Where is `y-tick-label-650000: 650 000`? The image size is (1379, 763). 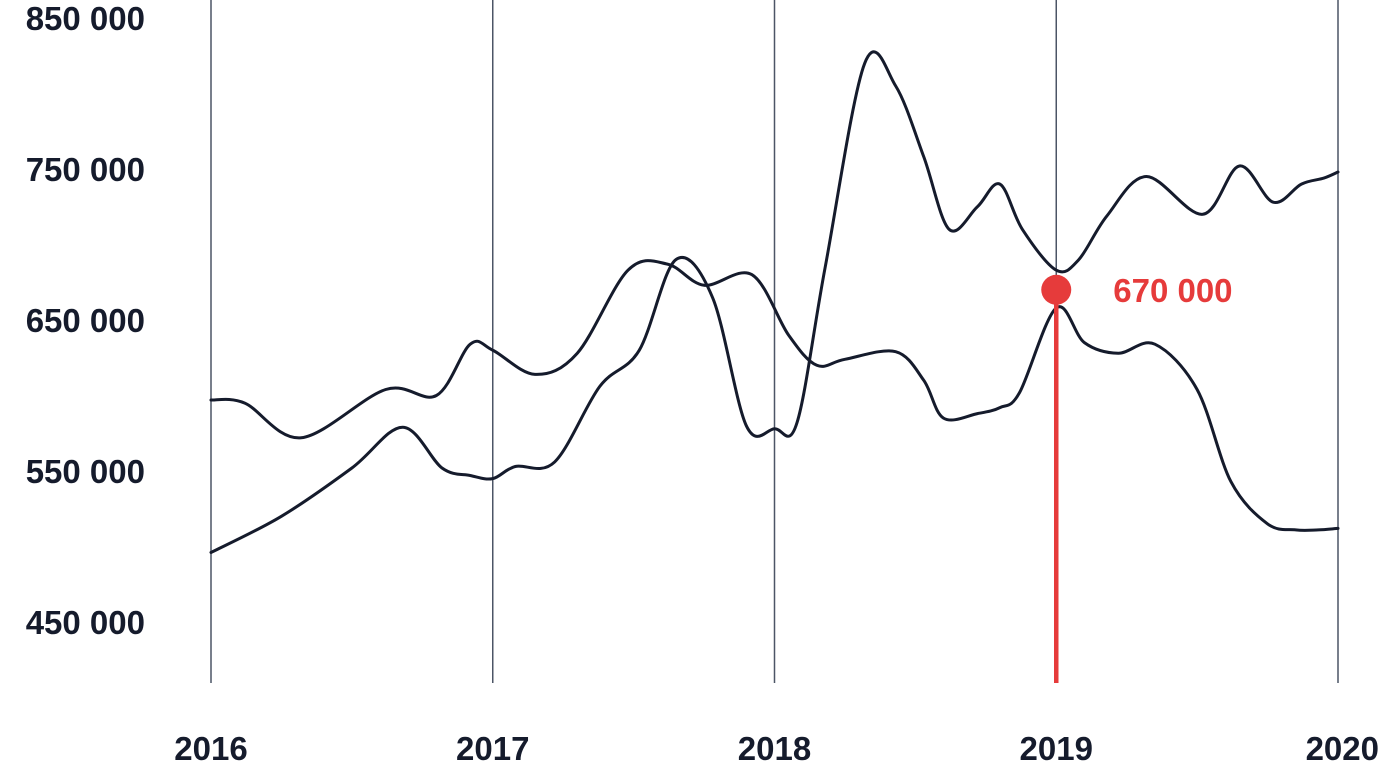
y-tick-label-650000: 650 000 is located at coordinates (85, 320).